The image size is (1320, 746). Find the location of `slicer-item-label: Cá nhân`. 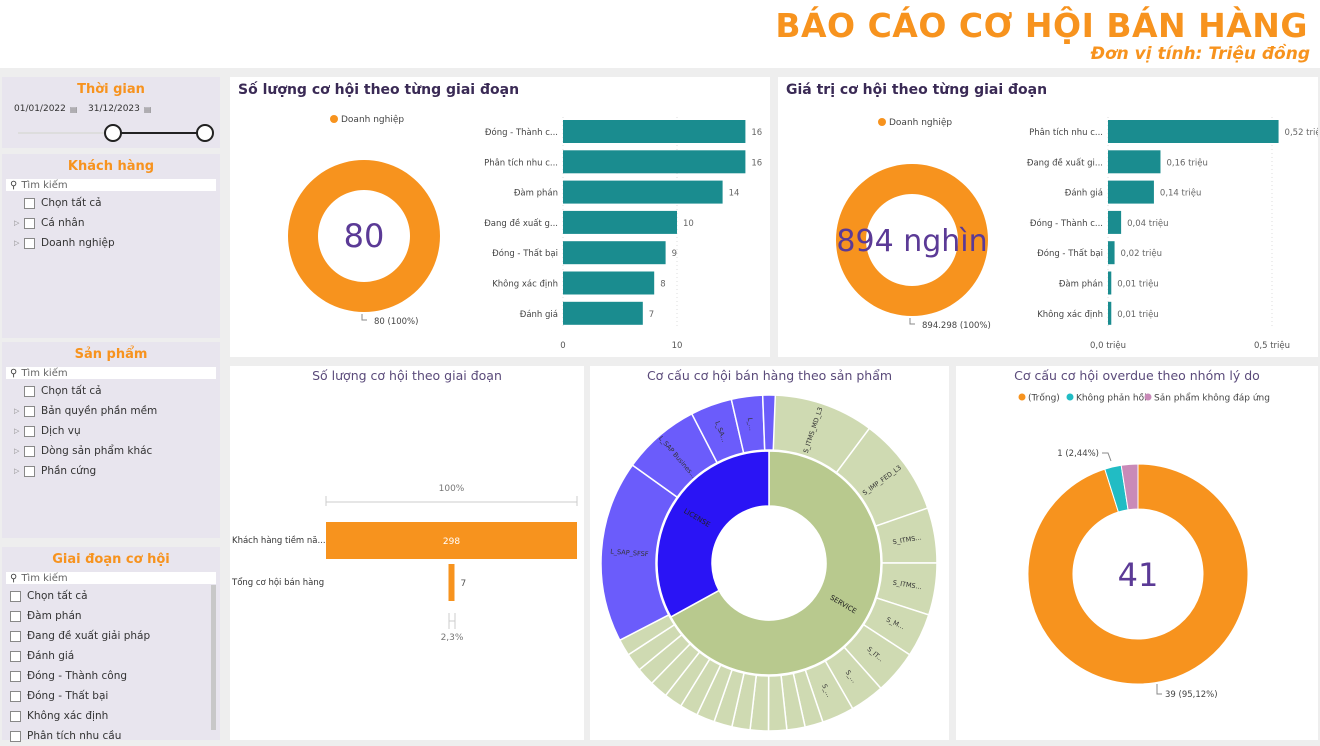

slicer-item-label: Cá nhân is located at coordinates (63, 223).